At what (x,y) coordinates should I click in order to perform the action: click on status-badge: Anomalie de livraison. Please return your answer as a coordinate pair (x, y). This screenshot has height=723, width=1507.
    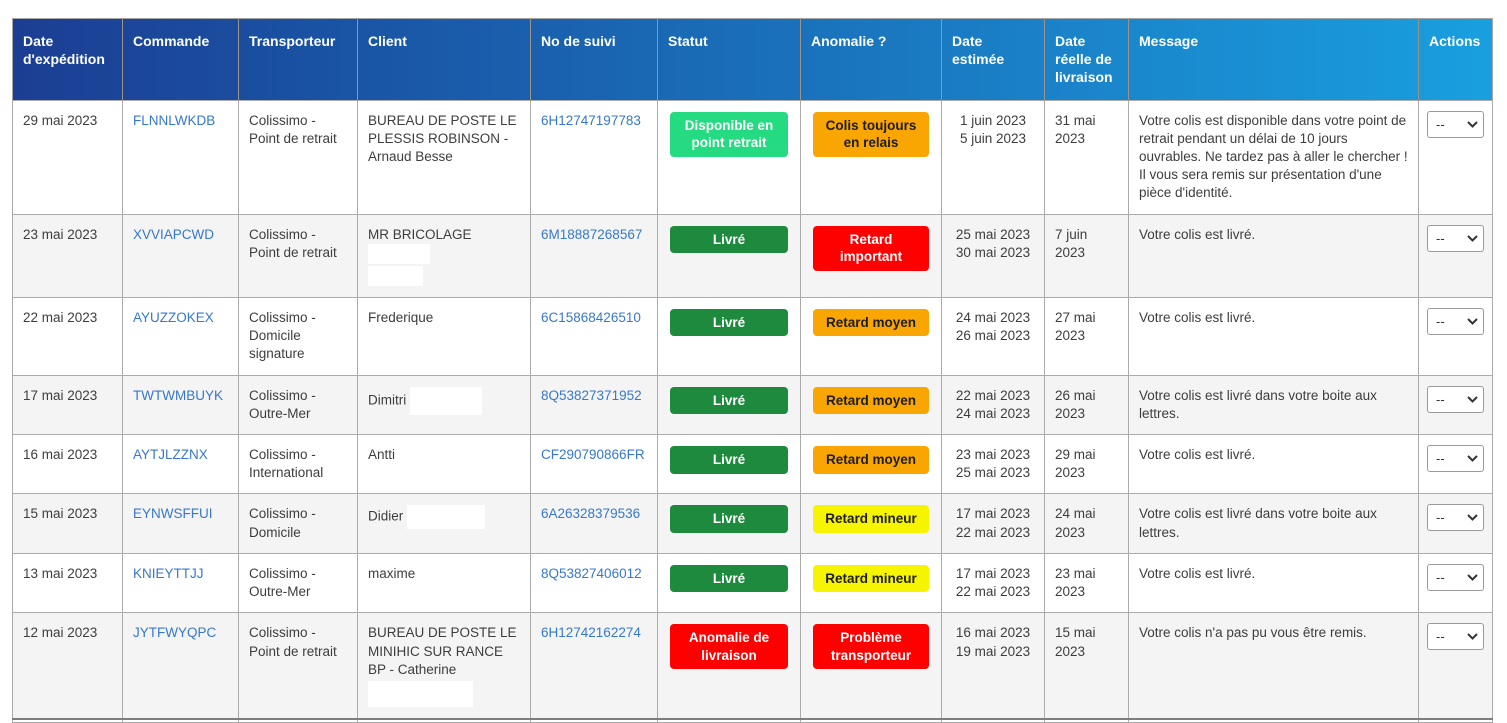
    Looking at the image, I should click on (729, 647).